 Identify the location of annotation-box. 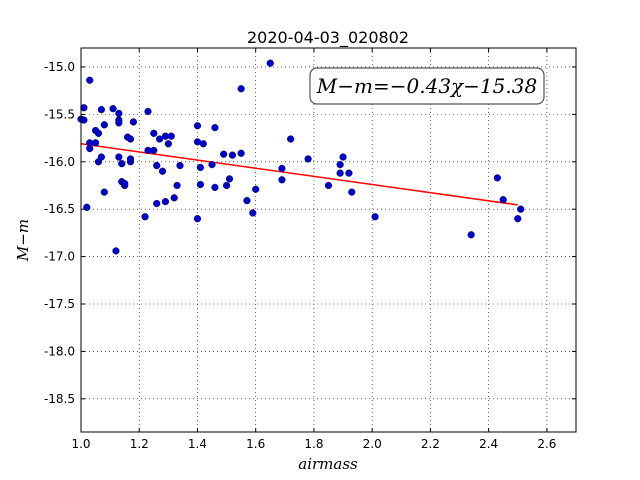
(427, 86).